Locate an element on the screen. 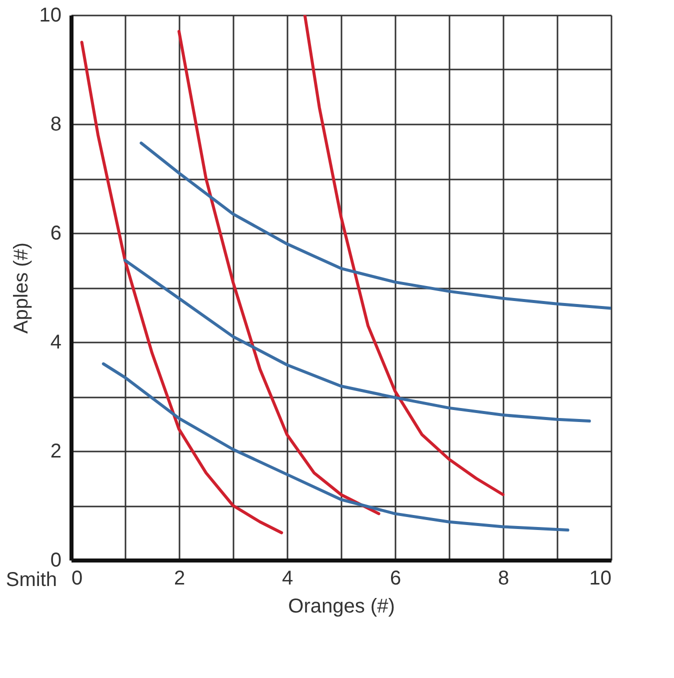 Image resolution: width=674 pixels, height=678 pixels. y-tick-label: 0 is located at coordinates (56, 561).